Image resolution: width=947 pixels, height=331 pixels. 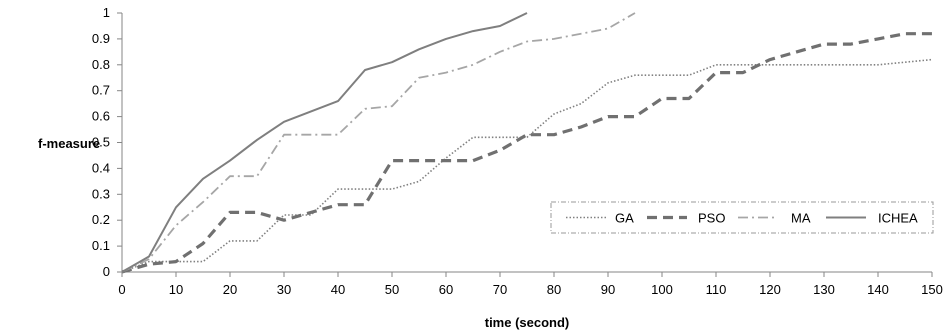 I want to click on legend: GA PSO MA ICHEA, so click(x=742, y=217).